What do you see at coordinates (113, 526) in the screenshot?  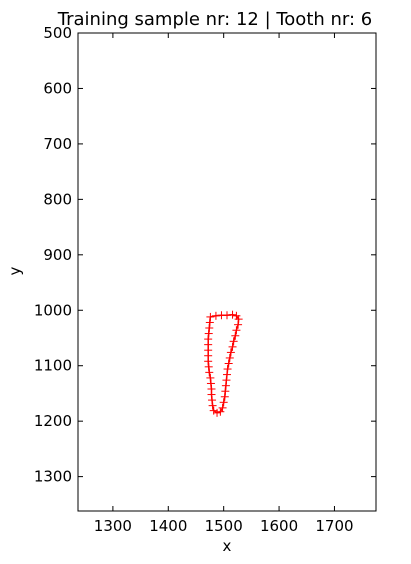 I see `x-tick-label: 1300` at bounding box center [113, 526].